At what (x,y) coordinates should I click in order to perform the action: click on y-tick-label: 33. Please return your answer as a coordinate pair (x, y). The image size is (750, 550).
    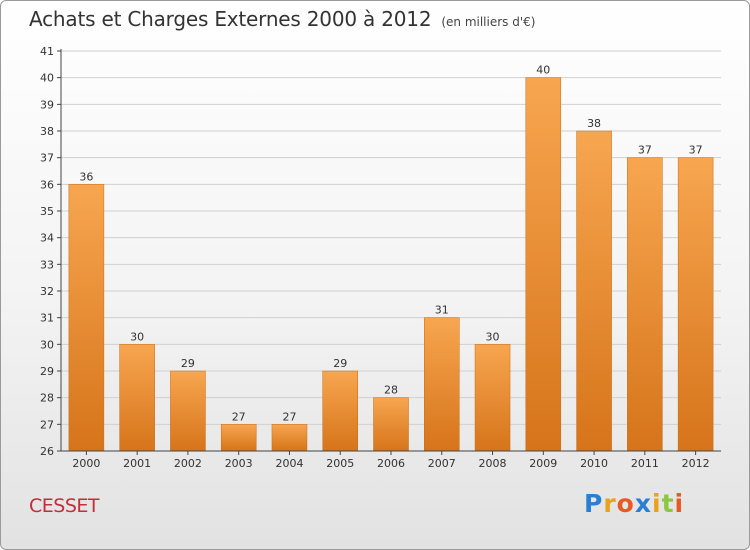
    Looking at the image, I should click on (47, 264).